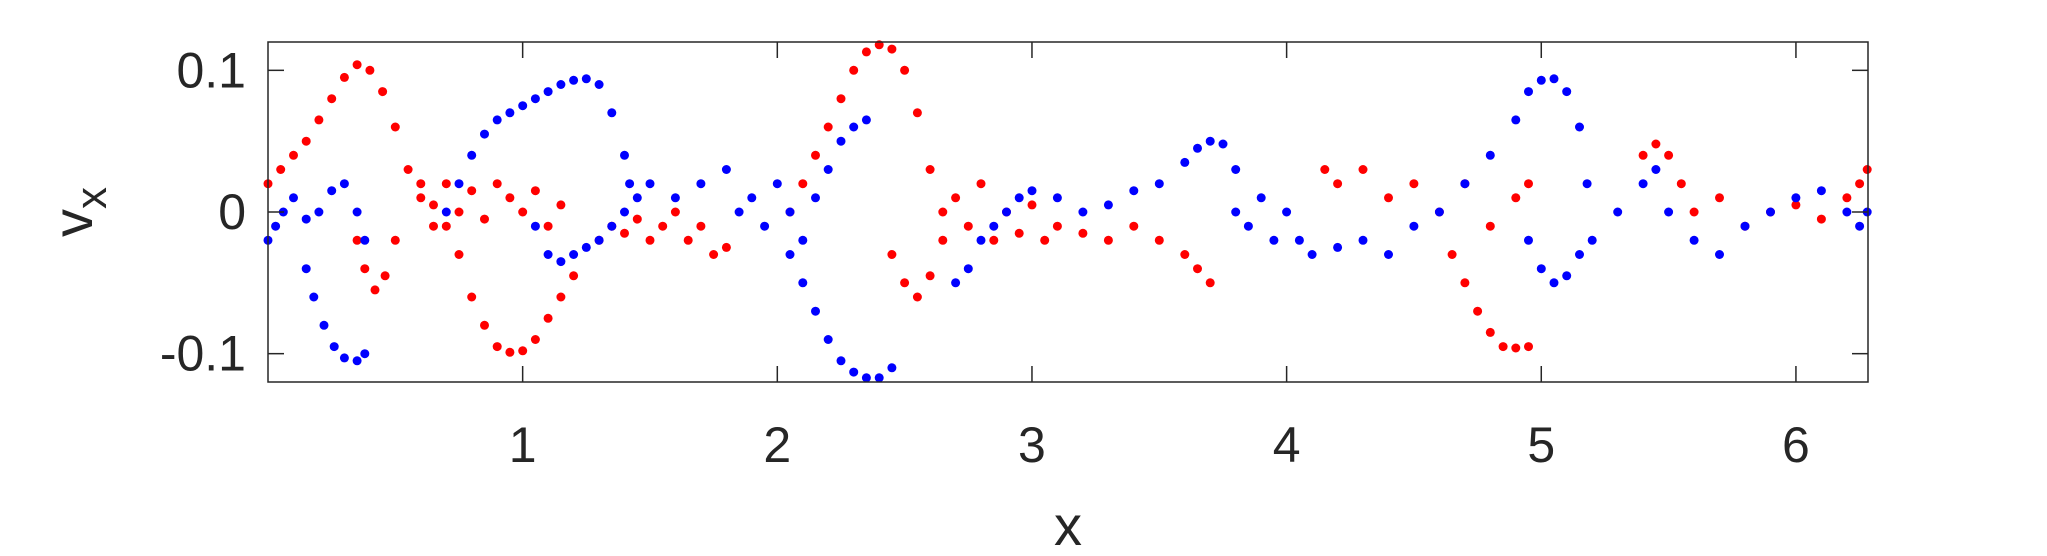 This screenshot has width=2047, height=556. Describe the element at coordinates (1032, 445) in the screenshot. I see `x-tick-label: 3` at that location.